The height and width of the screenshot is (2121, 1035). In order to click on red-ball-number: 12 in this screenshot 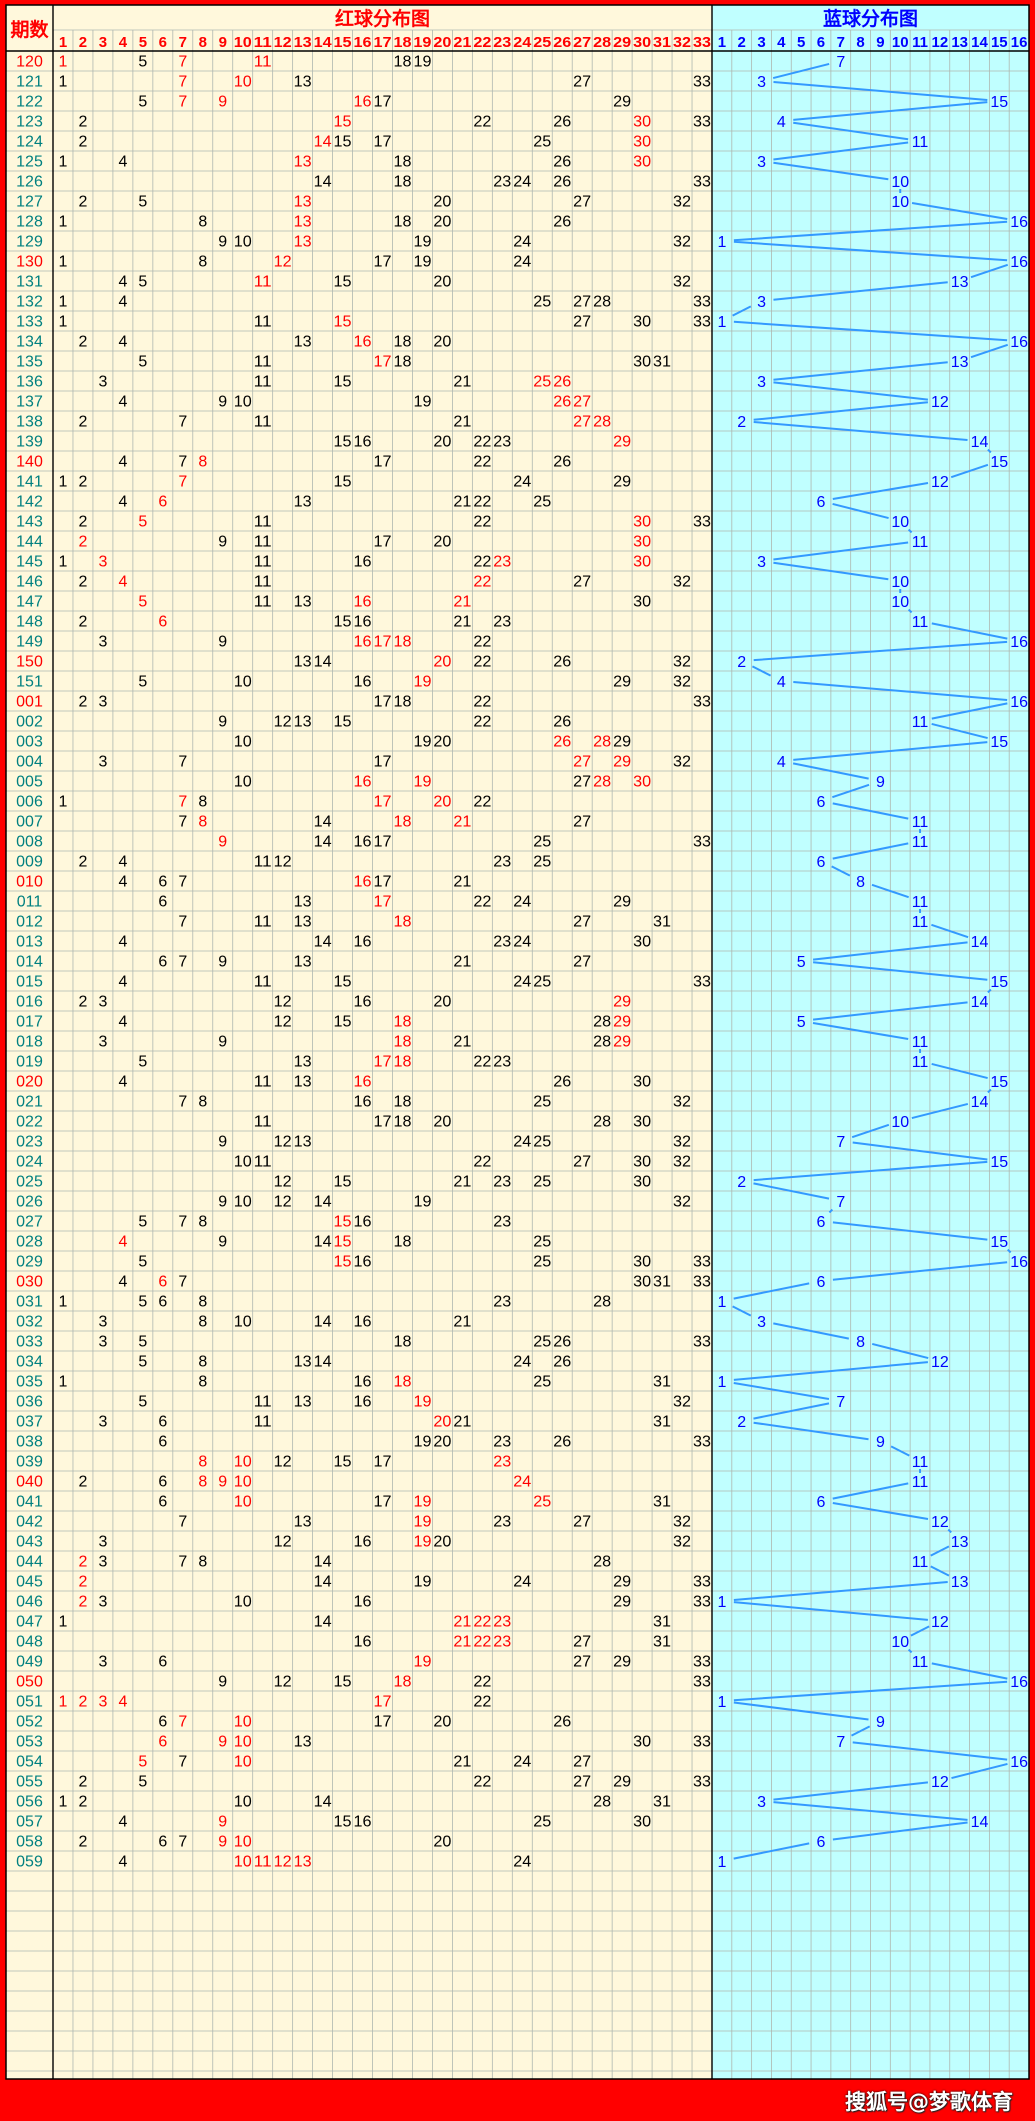, I will do `click(283, 722)`.